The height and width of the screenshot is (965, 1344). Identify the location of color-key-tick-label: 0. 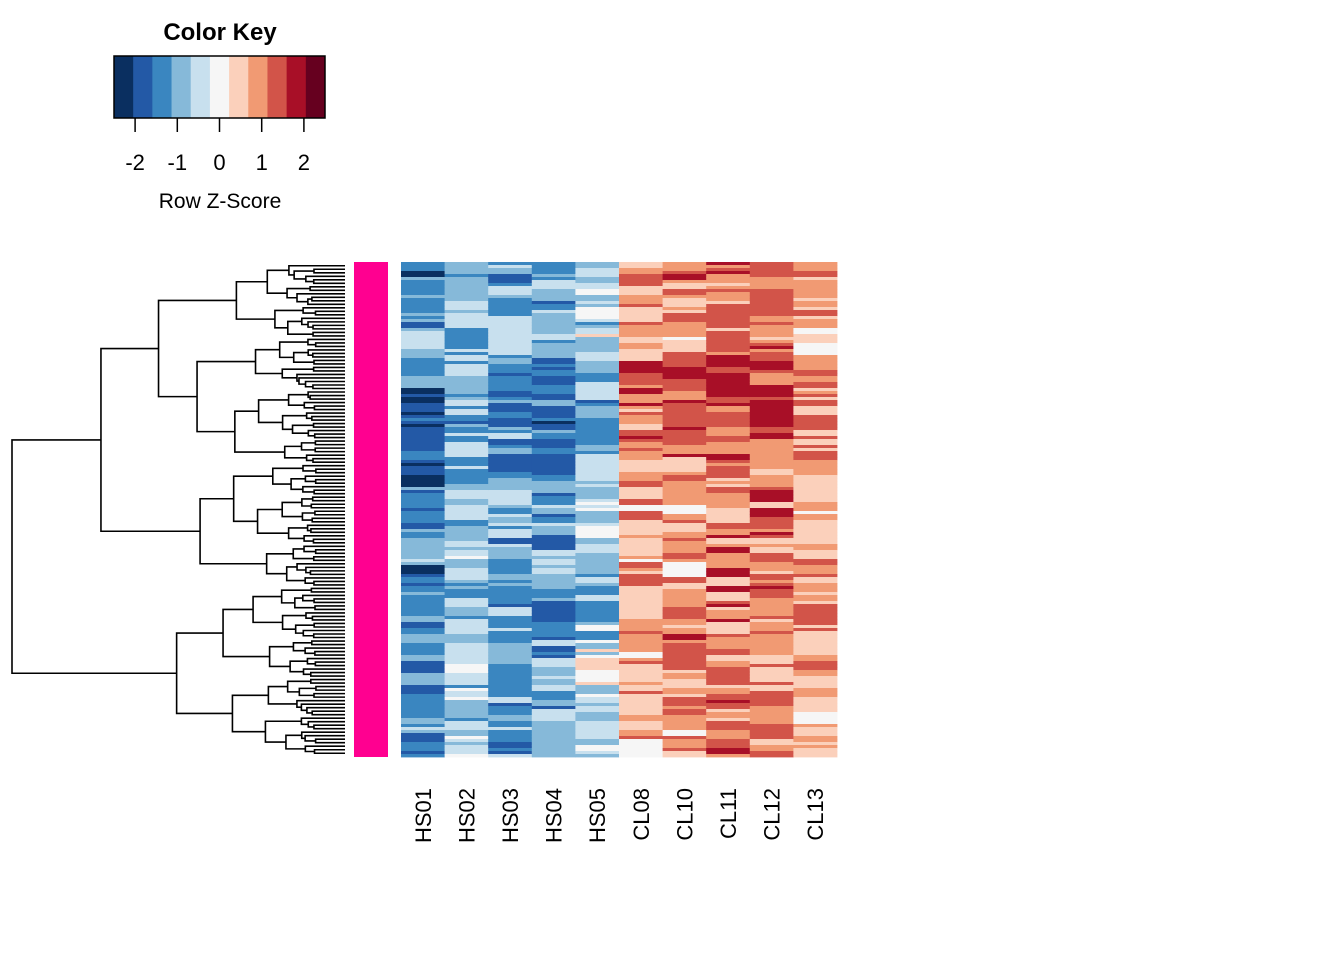
(219, 162).